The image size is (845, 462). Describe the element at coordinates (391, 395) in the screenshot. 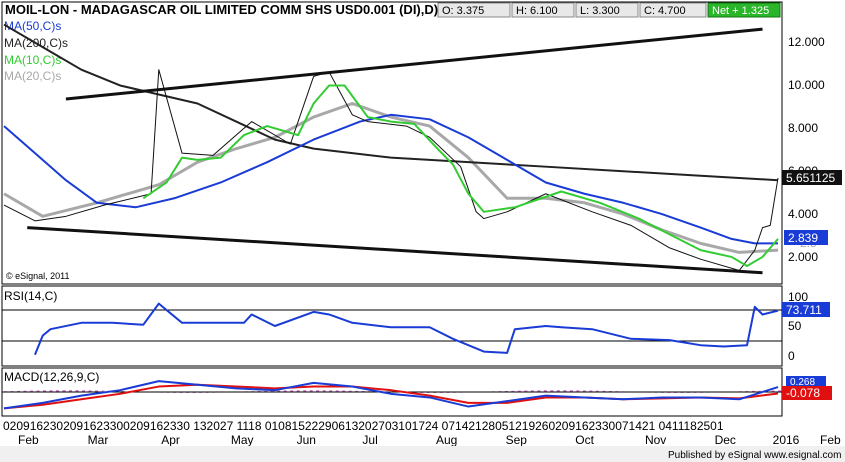

I see `macd-line` at that location.